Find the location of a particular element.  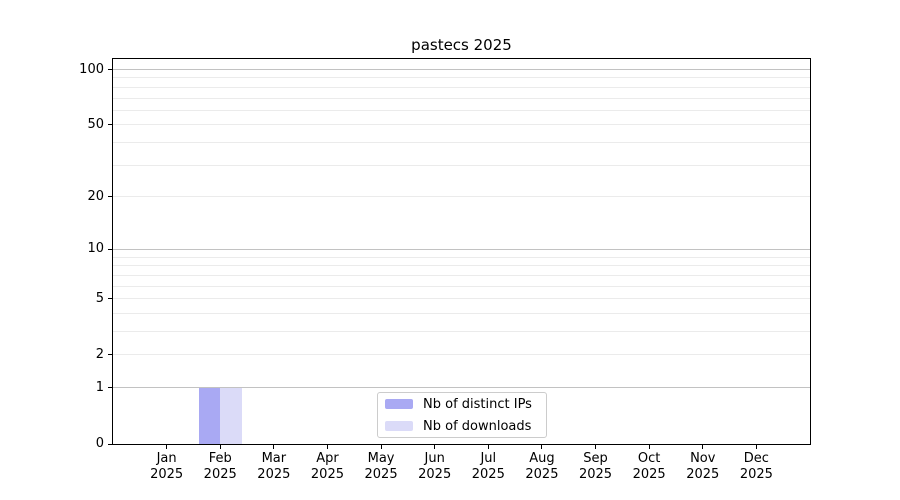

x-tick-aug is located at coordinates (542, 447).